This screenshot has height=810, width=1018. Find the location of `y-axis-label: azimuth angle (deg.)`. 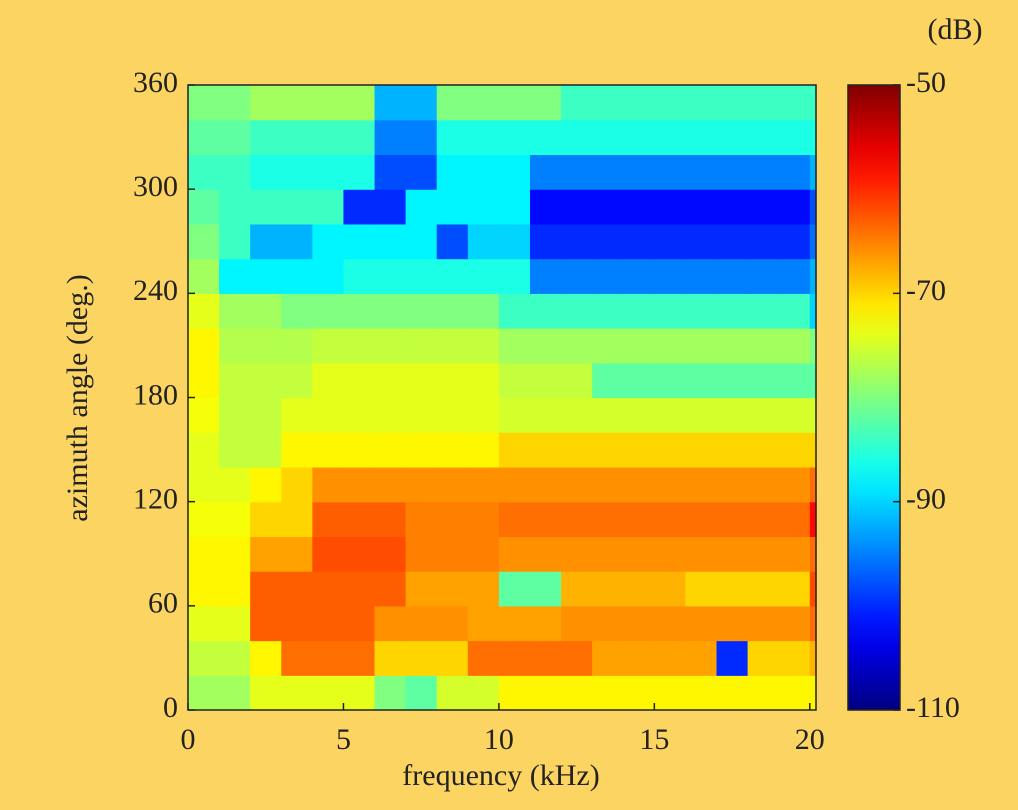

y-axis-label: azimuth angle (deg.) is located at coordinates (77, 397).